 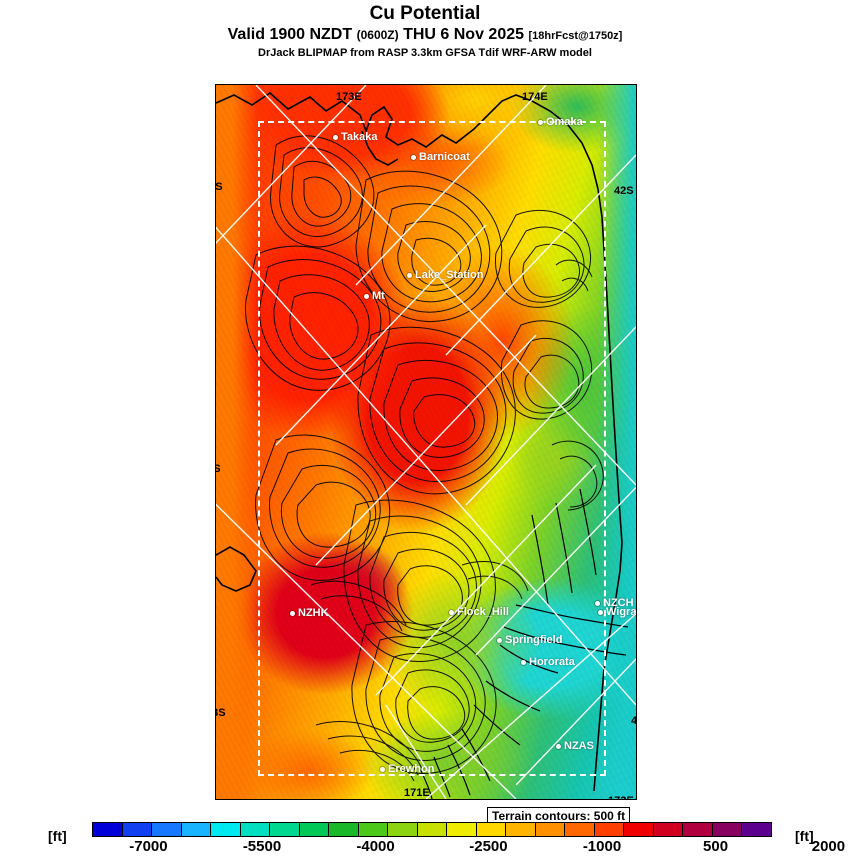 I want to click on colorbar-scale, so click(x=432, y=829).